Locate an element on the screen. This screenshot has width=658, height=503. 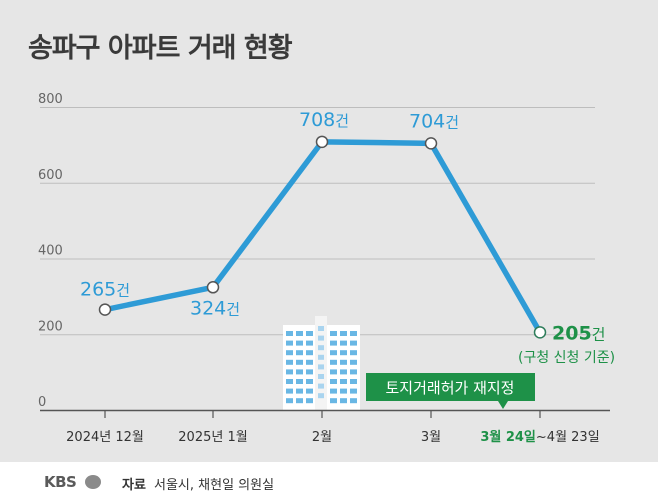
data-label: 205건 is located at coordinates (578, 333).